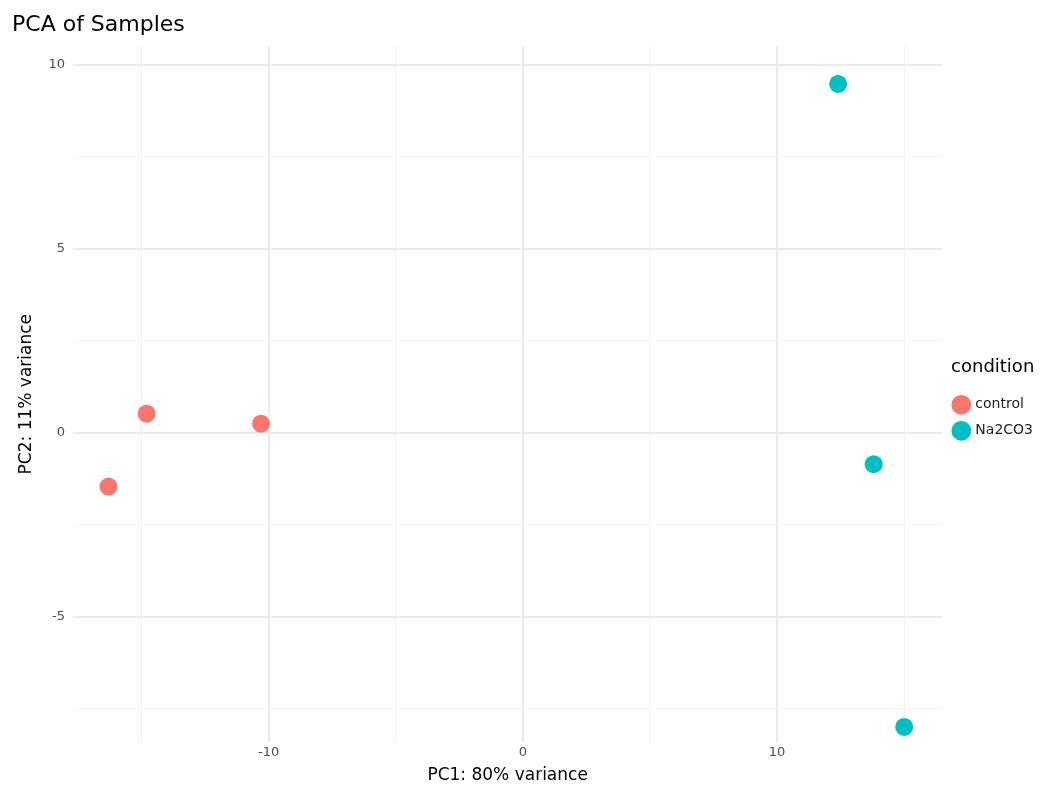 This screenshot has width=1057, height=800. Describe the element at coordinates (777, 752) in the screenshot. I see `x-tick-label: 10` at that location.